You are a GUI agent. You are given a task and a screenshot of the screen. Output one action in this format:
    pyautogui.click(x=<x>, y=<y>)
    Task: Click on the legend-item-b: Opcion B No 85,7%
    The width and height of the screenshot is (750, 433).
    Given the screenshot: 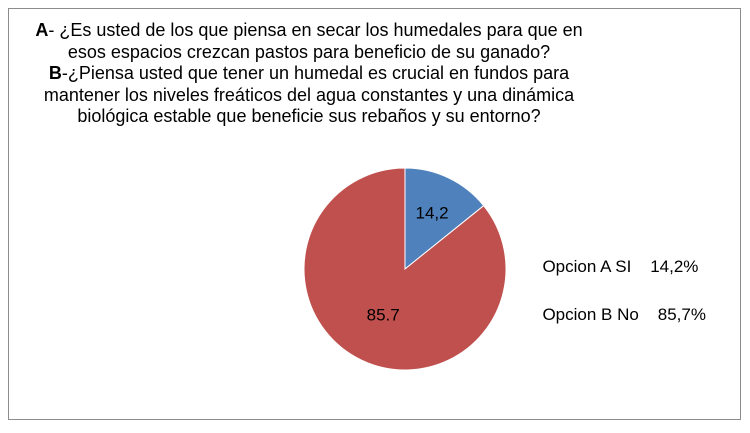 What is the action you would take?
    pyautogui.click(x=619, y=305)
    